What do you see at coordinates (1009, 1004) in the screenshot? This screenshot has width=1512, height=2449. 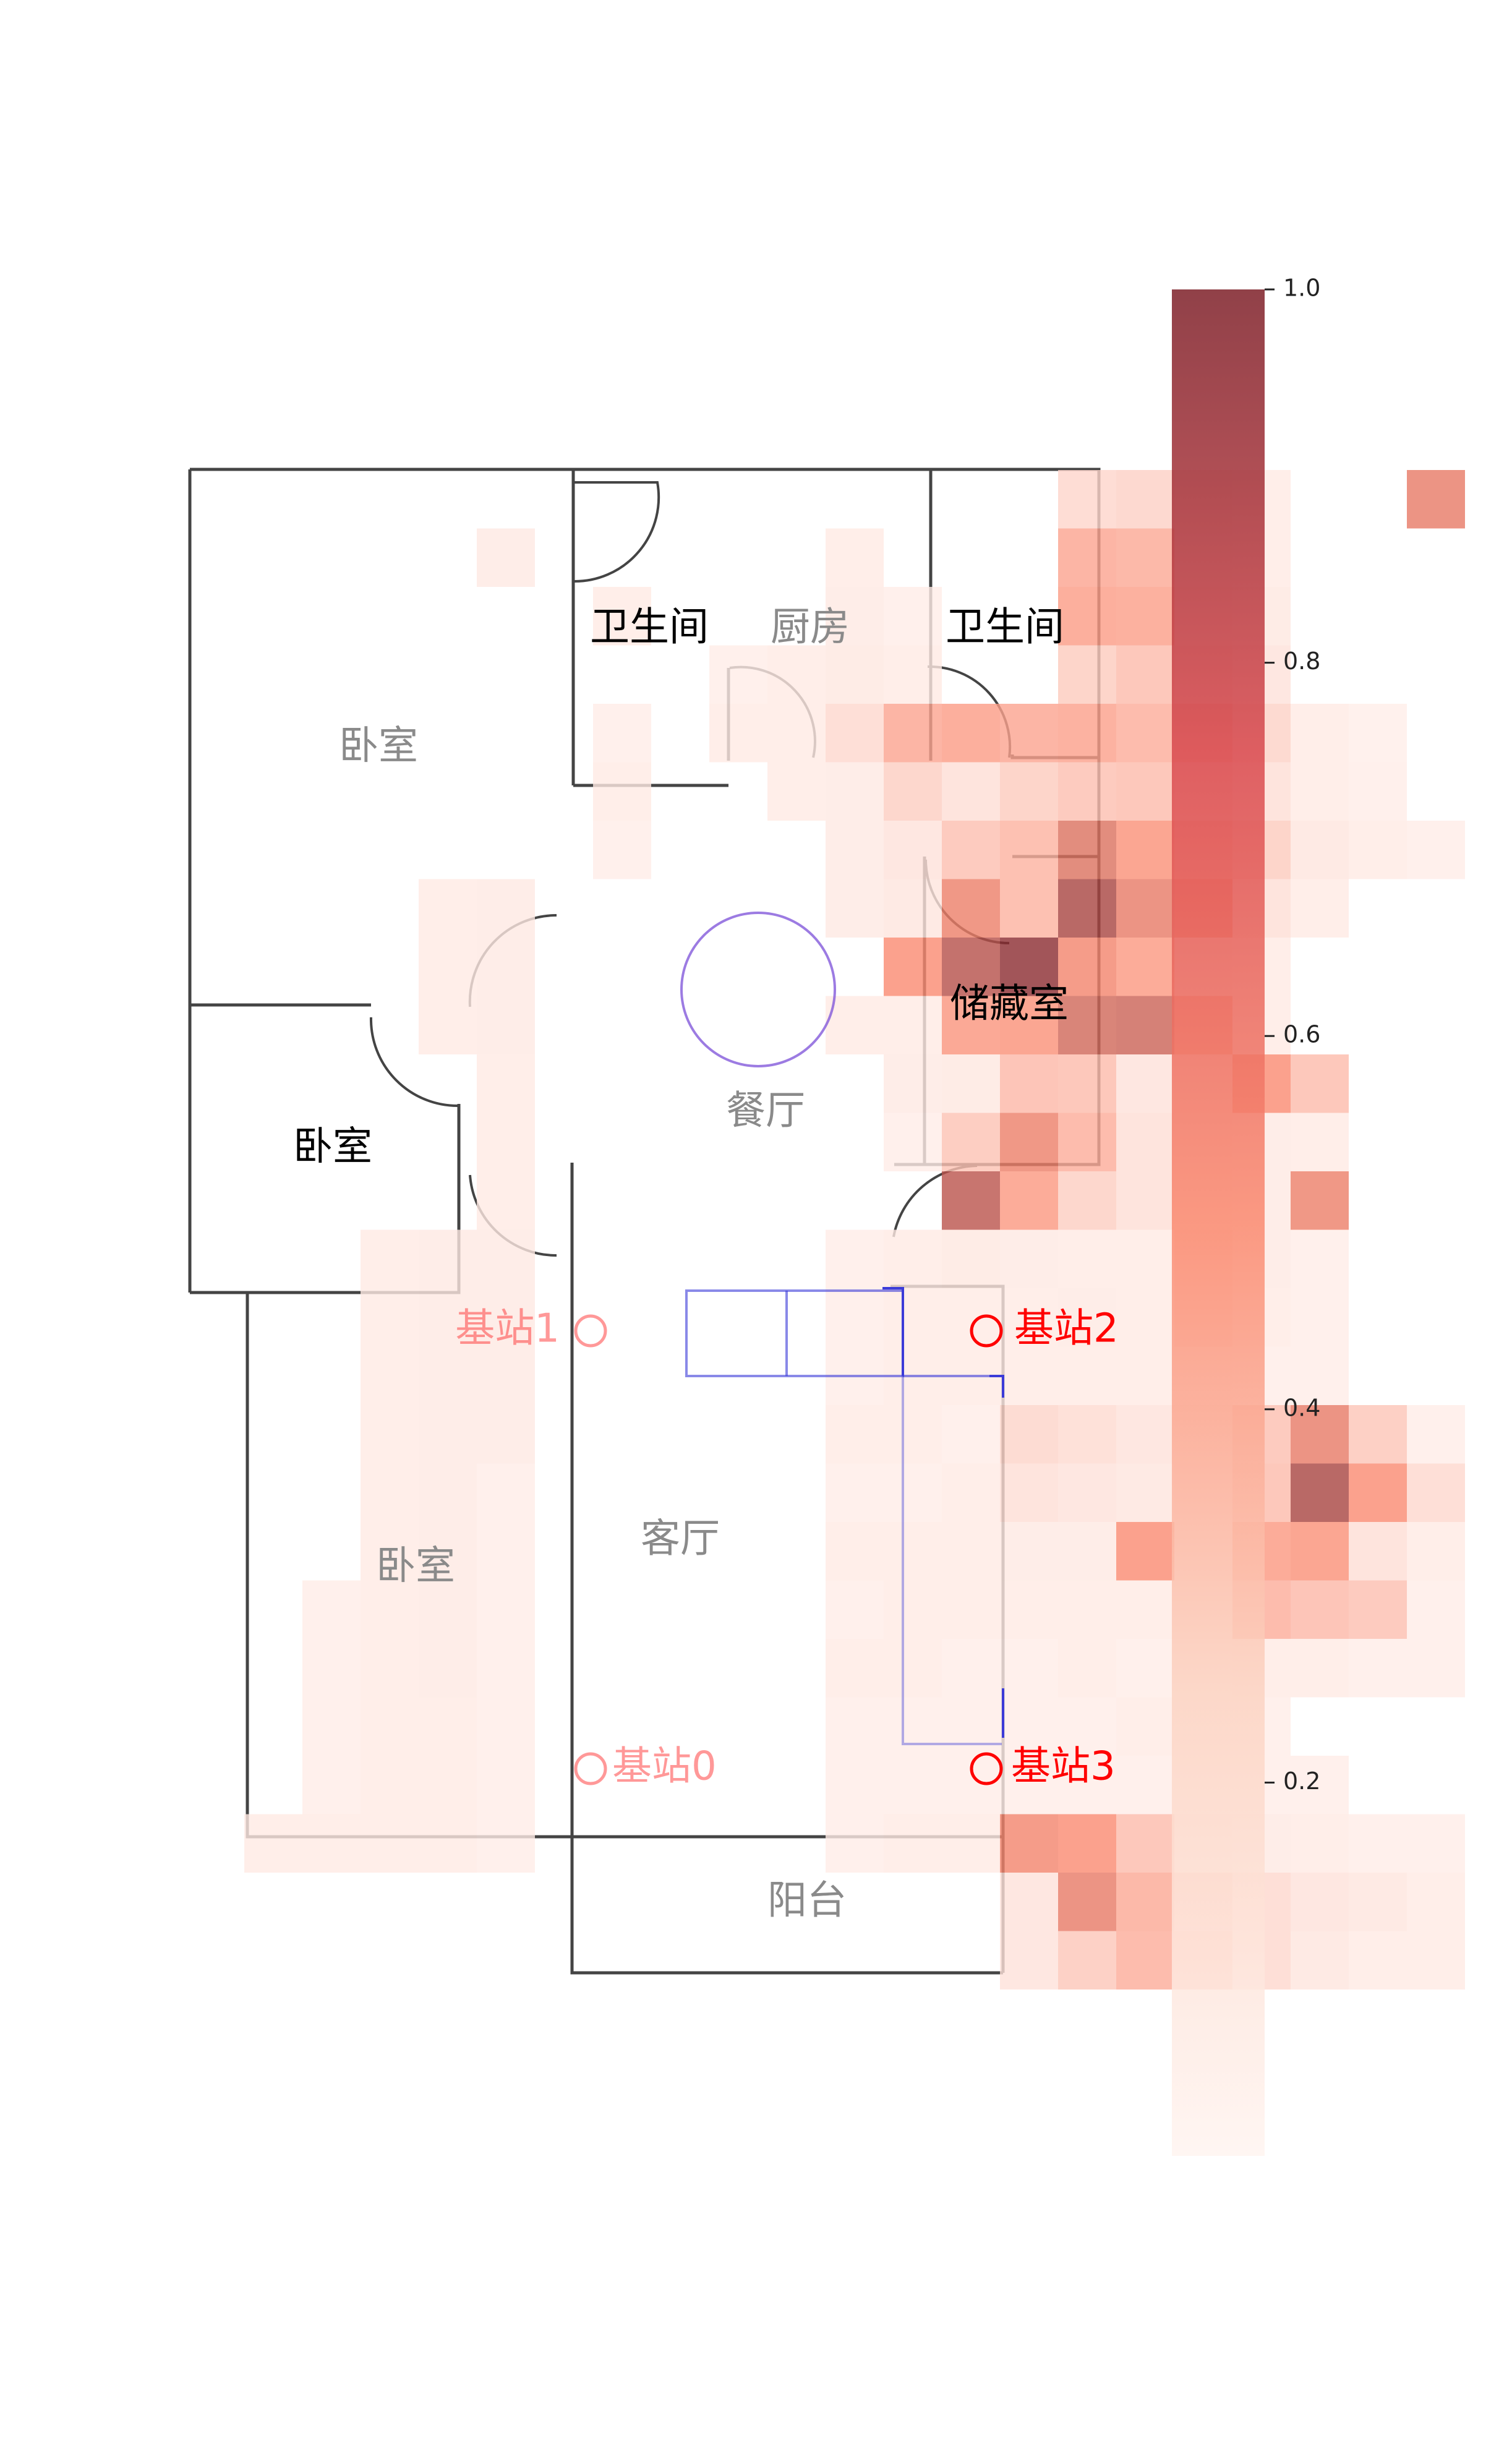 I see `room-label: 储藏室` at bounding box center [1009, 1004].